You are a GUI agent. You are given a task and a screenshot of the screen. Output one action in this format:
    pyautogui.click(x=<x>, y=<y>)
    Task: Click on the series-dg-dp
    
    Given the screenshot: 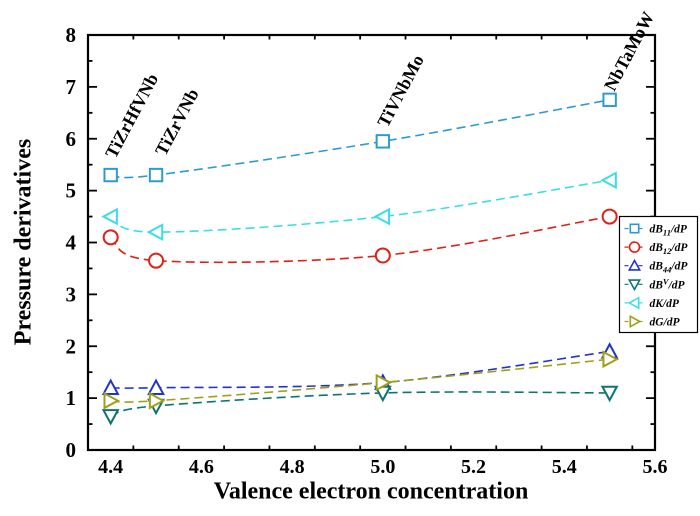 What is the action you would take?
    pyautogui.click(x=361, y=380)
    